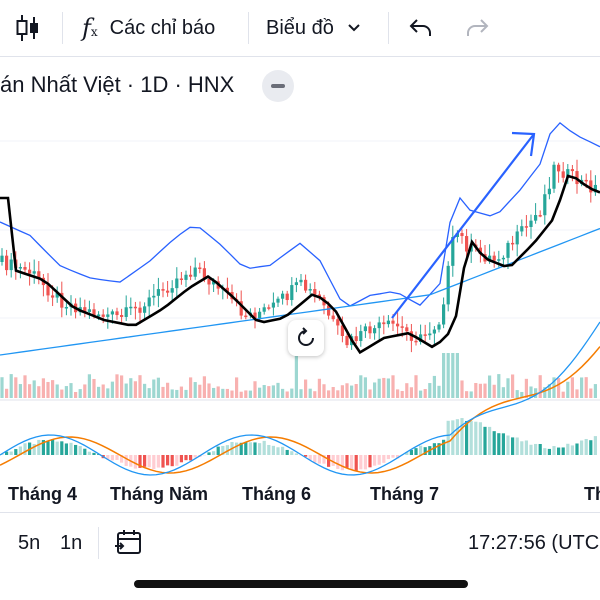 This screenshot has width=600, height=600. I want to click on range-1y-button: 1n, so click(71, 542).